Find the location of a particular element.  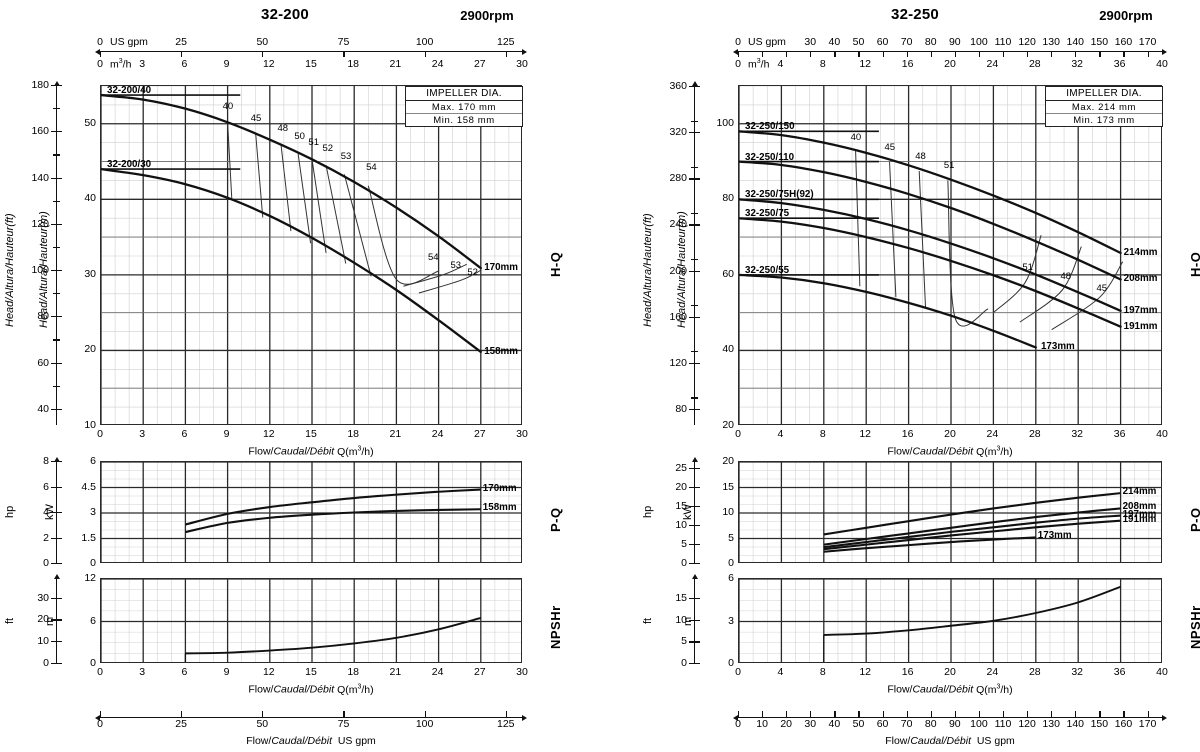

gpm-tick-label: 160 is located at coordinates (1123, 42).